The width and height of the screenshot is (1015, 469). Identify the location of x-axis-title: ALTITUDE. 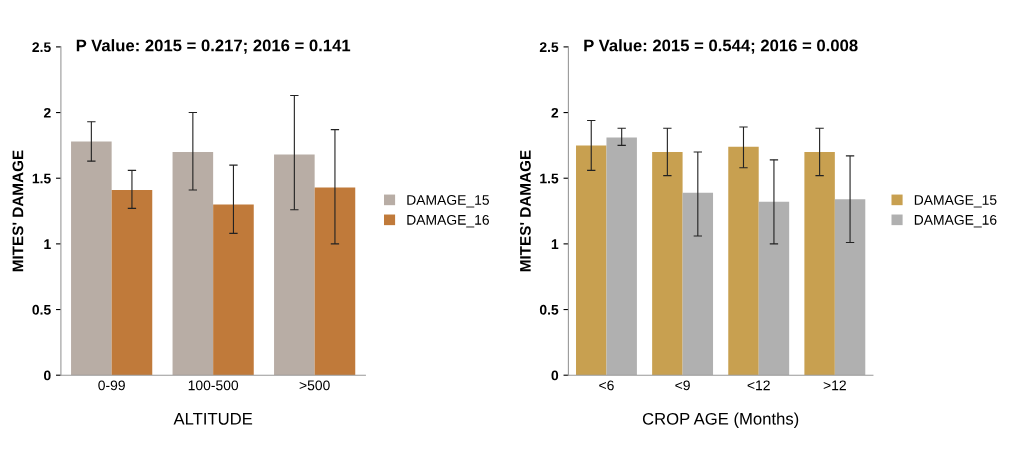
(213, 419).